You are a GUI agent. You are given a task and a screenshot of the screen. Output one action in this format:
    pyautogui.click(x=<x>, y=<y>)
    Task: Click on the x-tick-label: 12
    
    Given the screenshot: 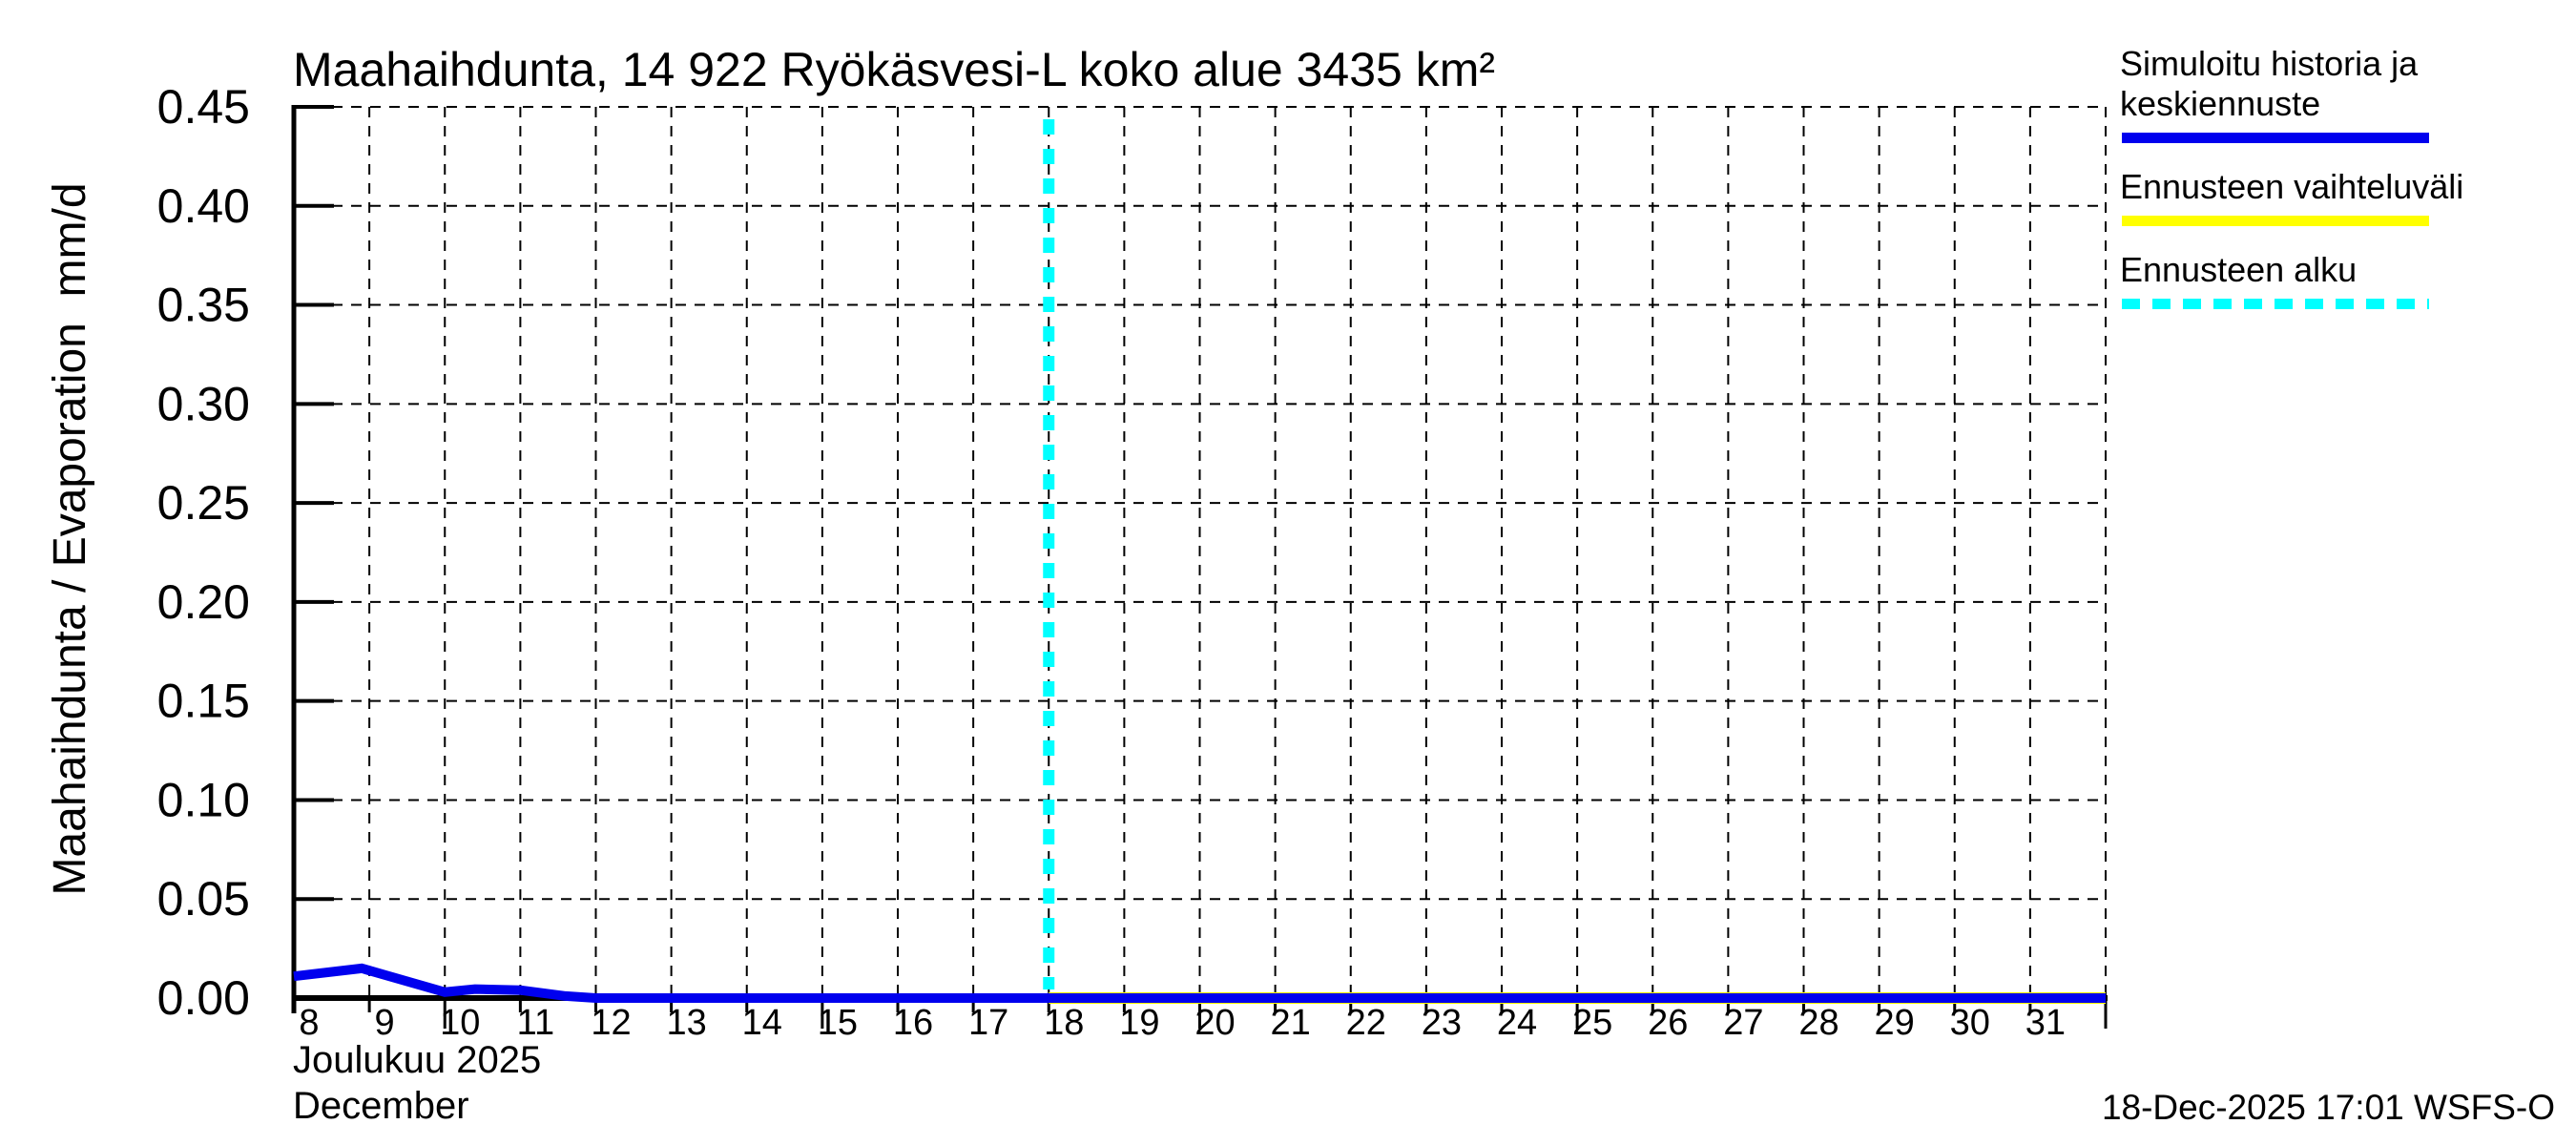 What is the action you would take?
    pyautogui.click(x=611, y=1023)
    